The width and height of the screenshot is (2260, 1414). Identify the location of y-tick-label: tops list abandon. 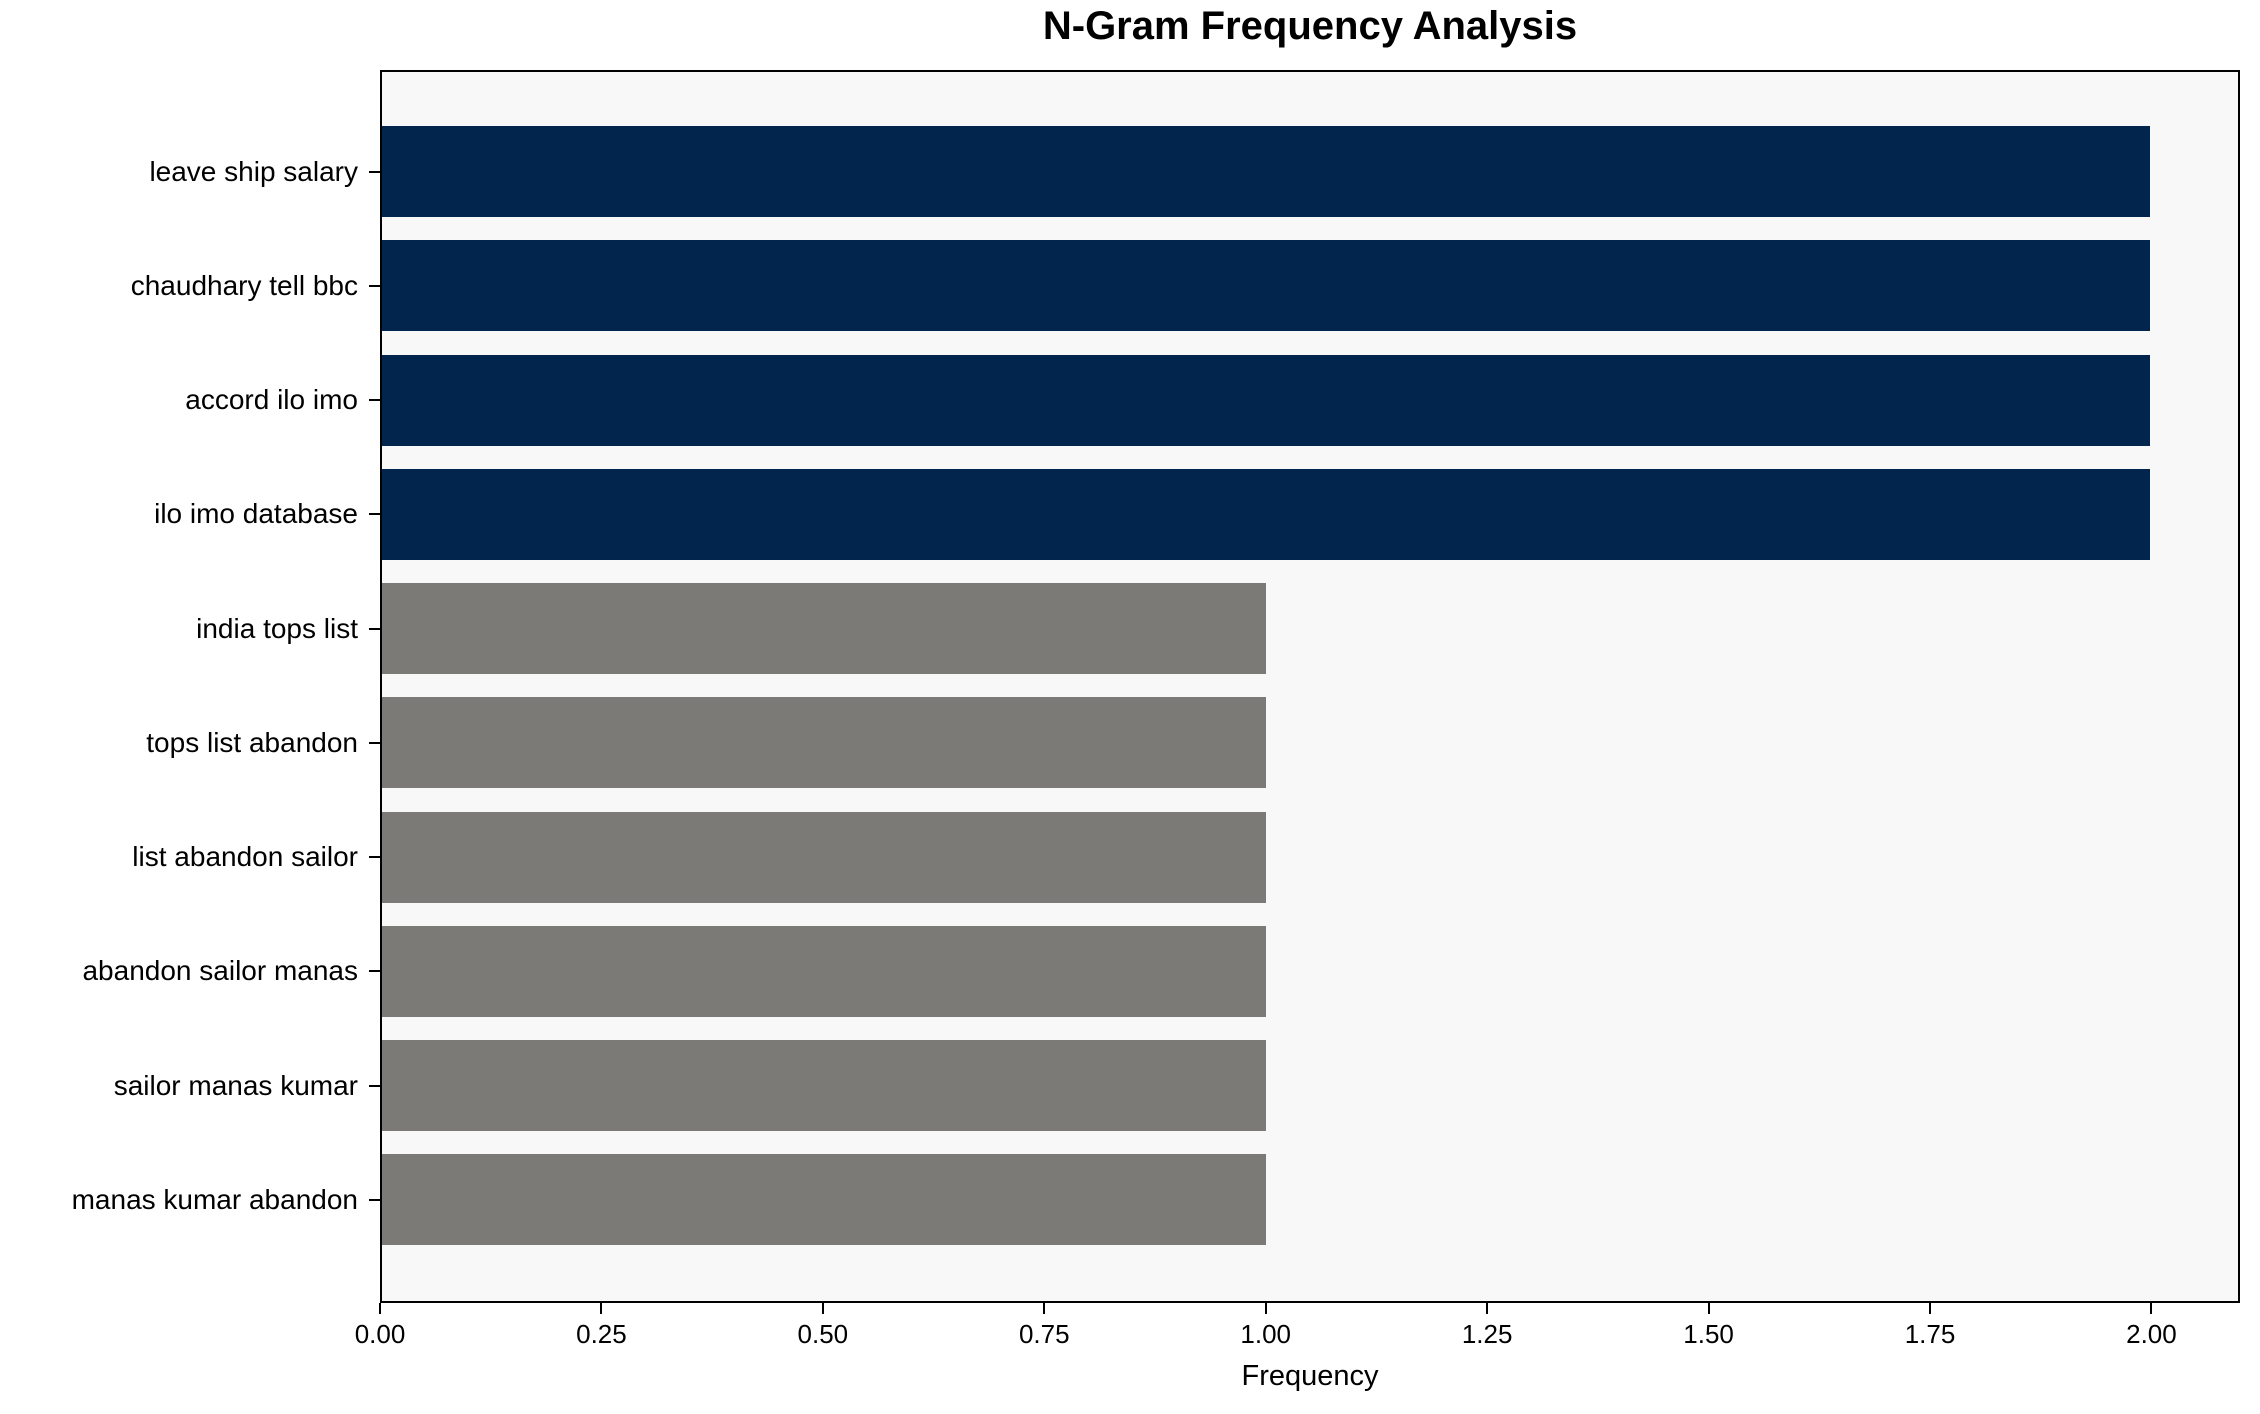
(252, 742).